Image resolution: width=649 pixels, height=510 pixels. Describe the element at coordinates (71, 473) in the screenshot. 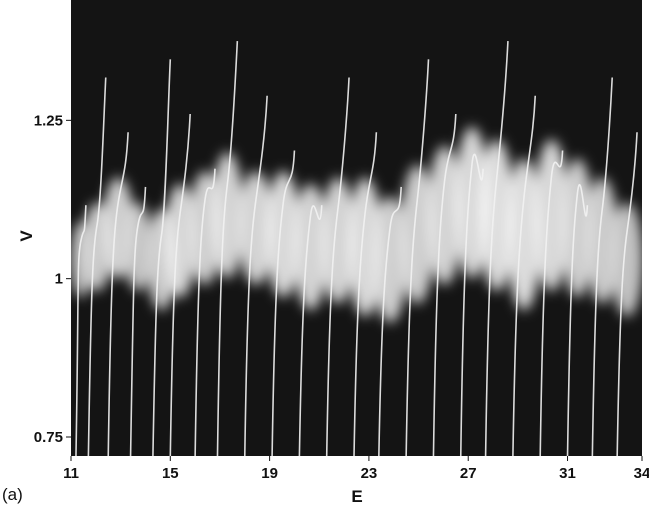

I see `x-tick-label: 11` at that location.